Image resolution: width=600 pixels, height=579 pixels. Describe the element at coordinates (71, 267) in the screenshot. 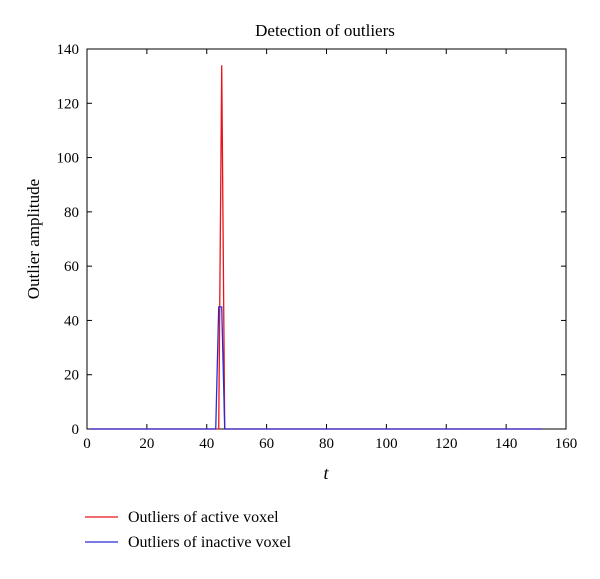

I see `y-tick-label: 60` at that location.